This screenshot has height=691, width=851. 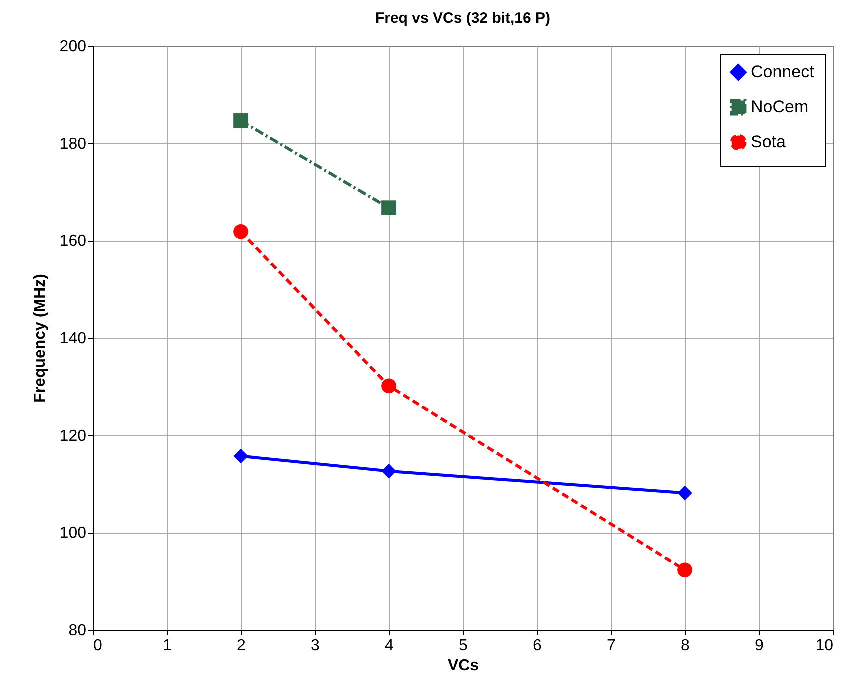 I want to click on x-tick-label: 9, so click(x=759, y=646).